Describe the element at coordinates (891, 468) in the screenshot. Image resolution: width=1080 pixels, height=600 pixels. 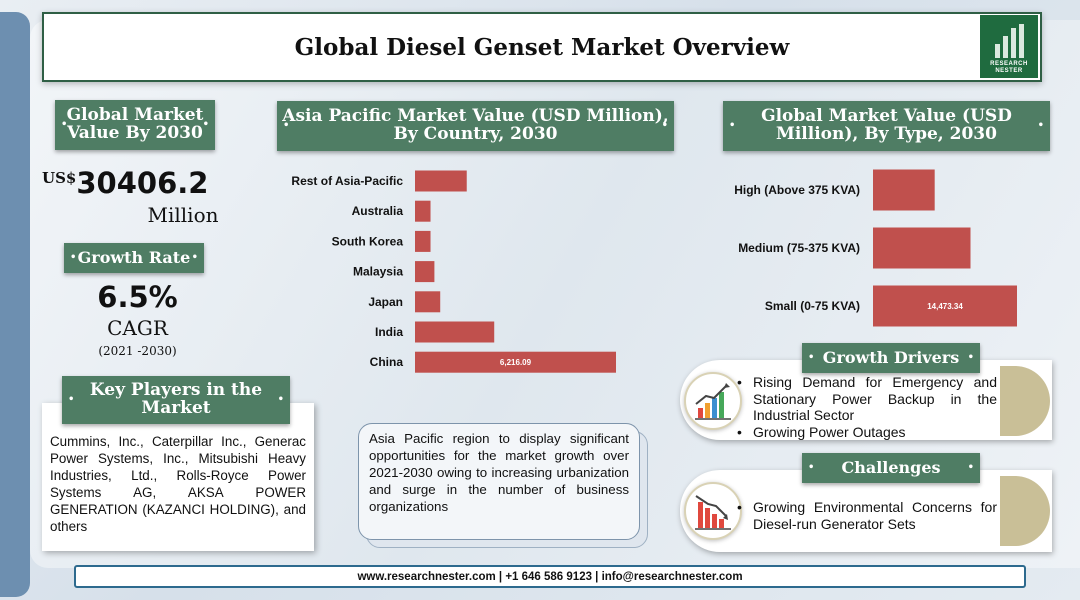
I see `challenges-heading: Challenges` at that location.